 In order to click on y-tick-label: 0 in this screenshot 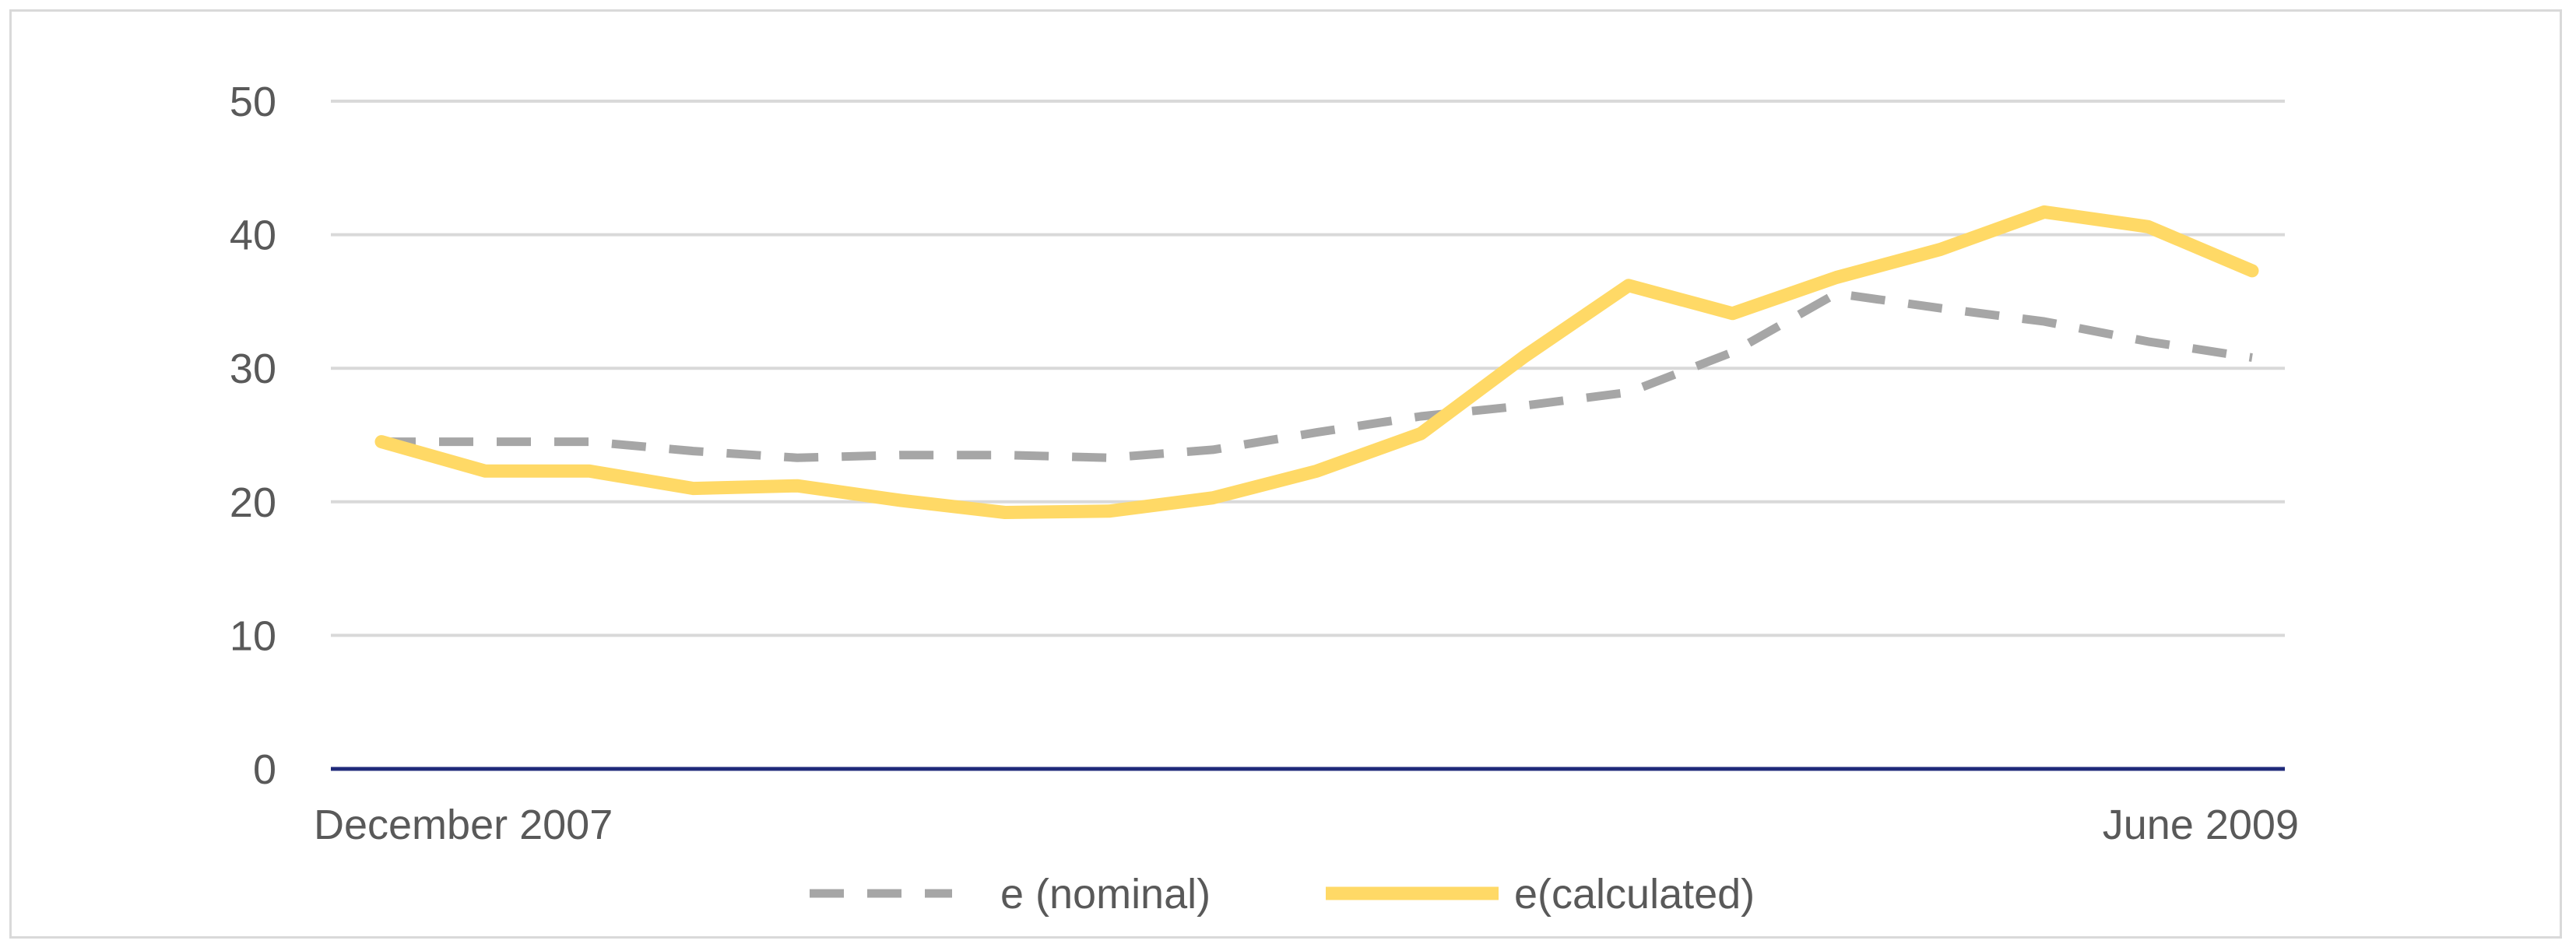, I will do `click(264, 769)`.